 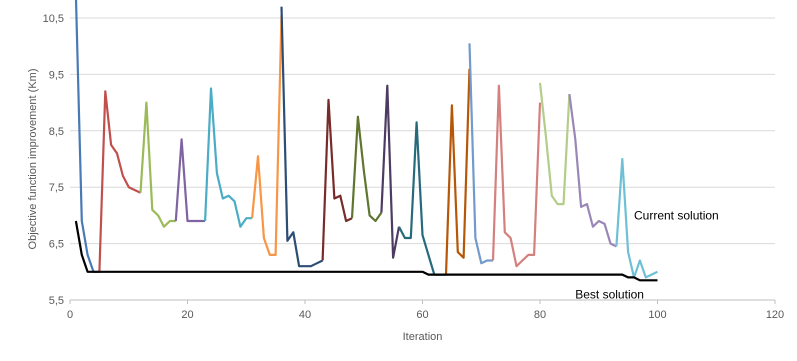 I want to click on y-tick-label: 6,5, so click(x=56, y=245).